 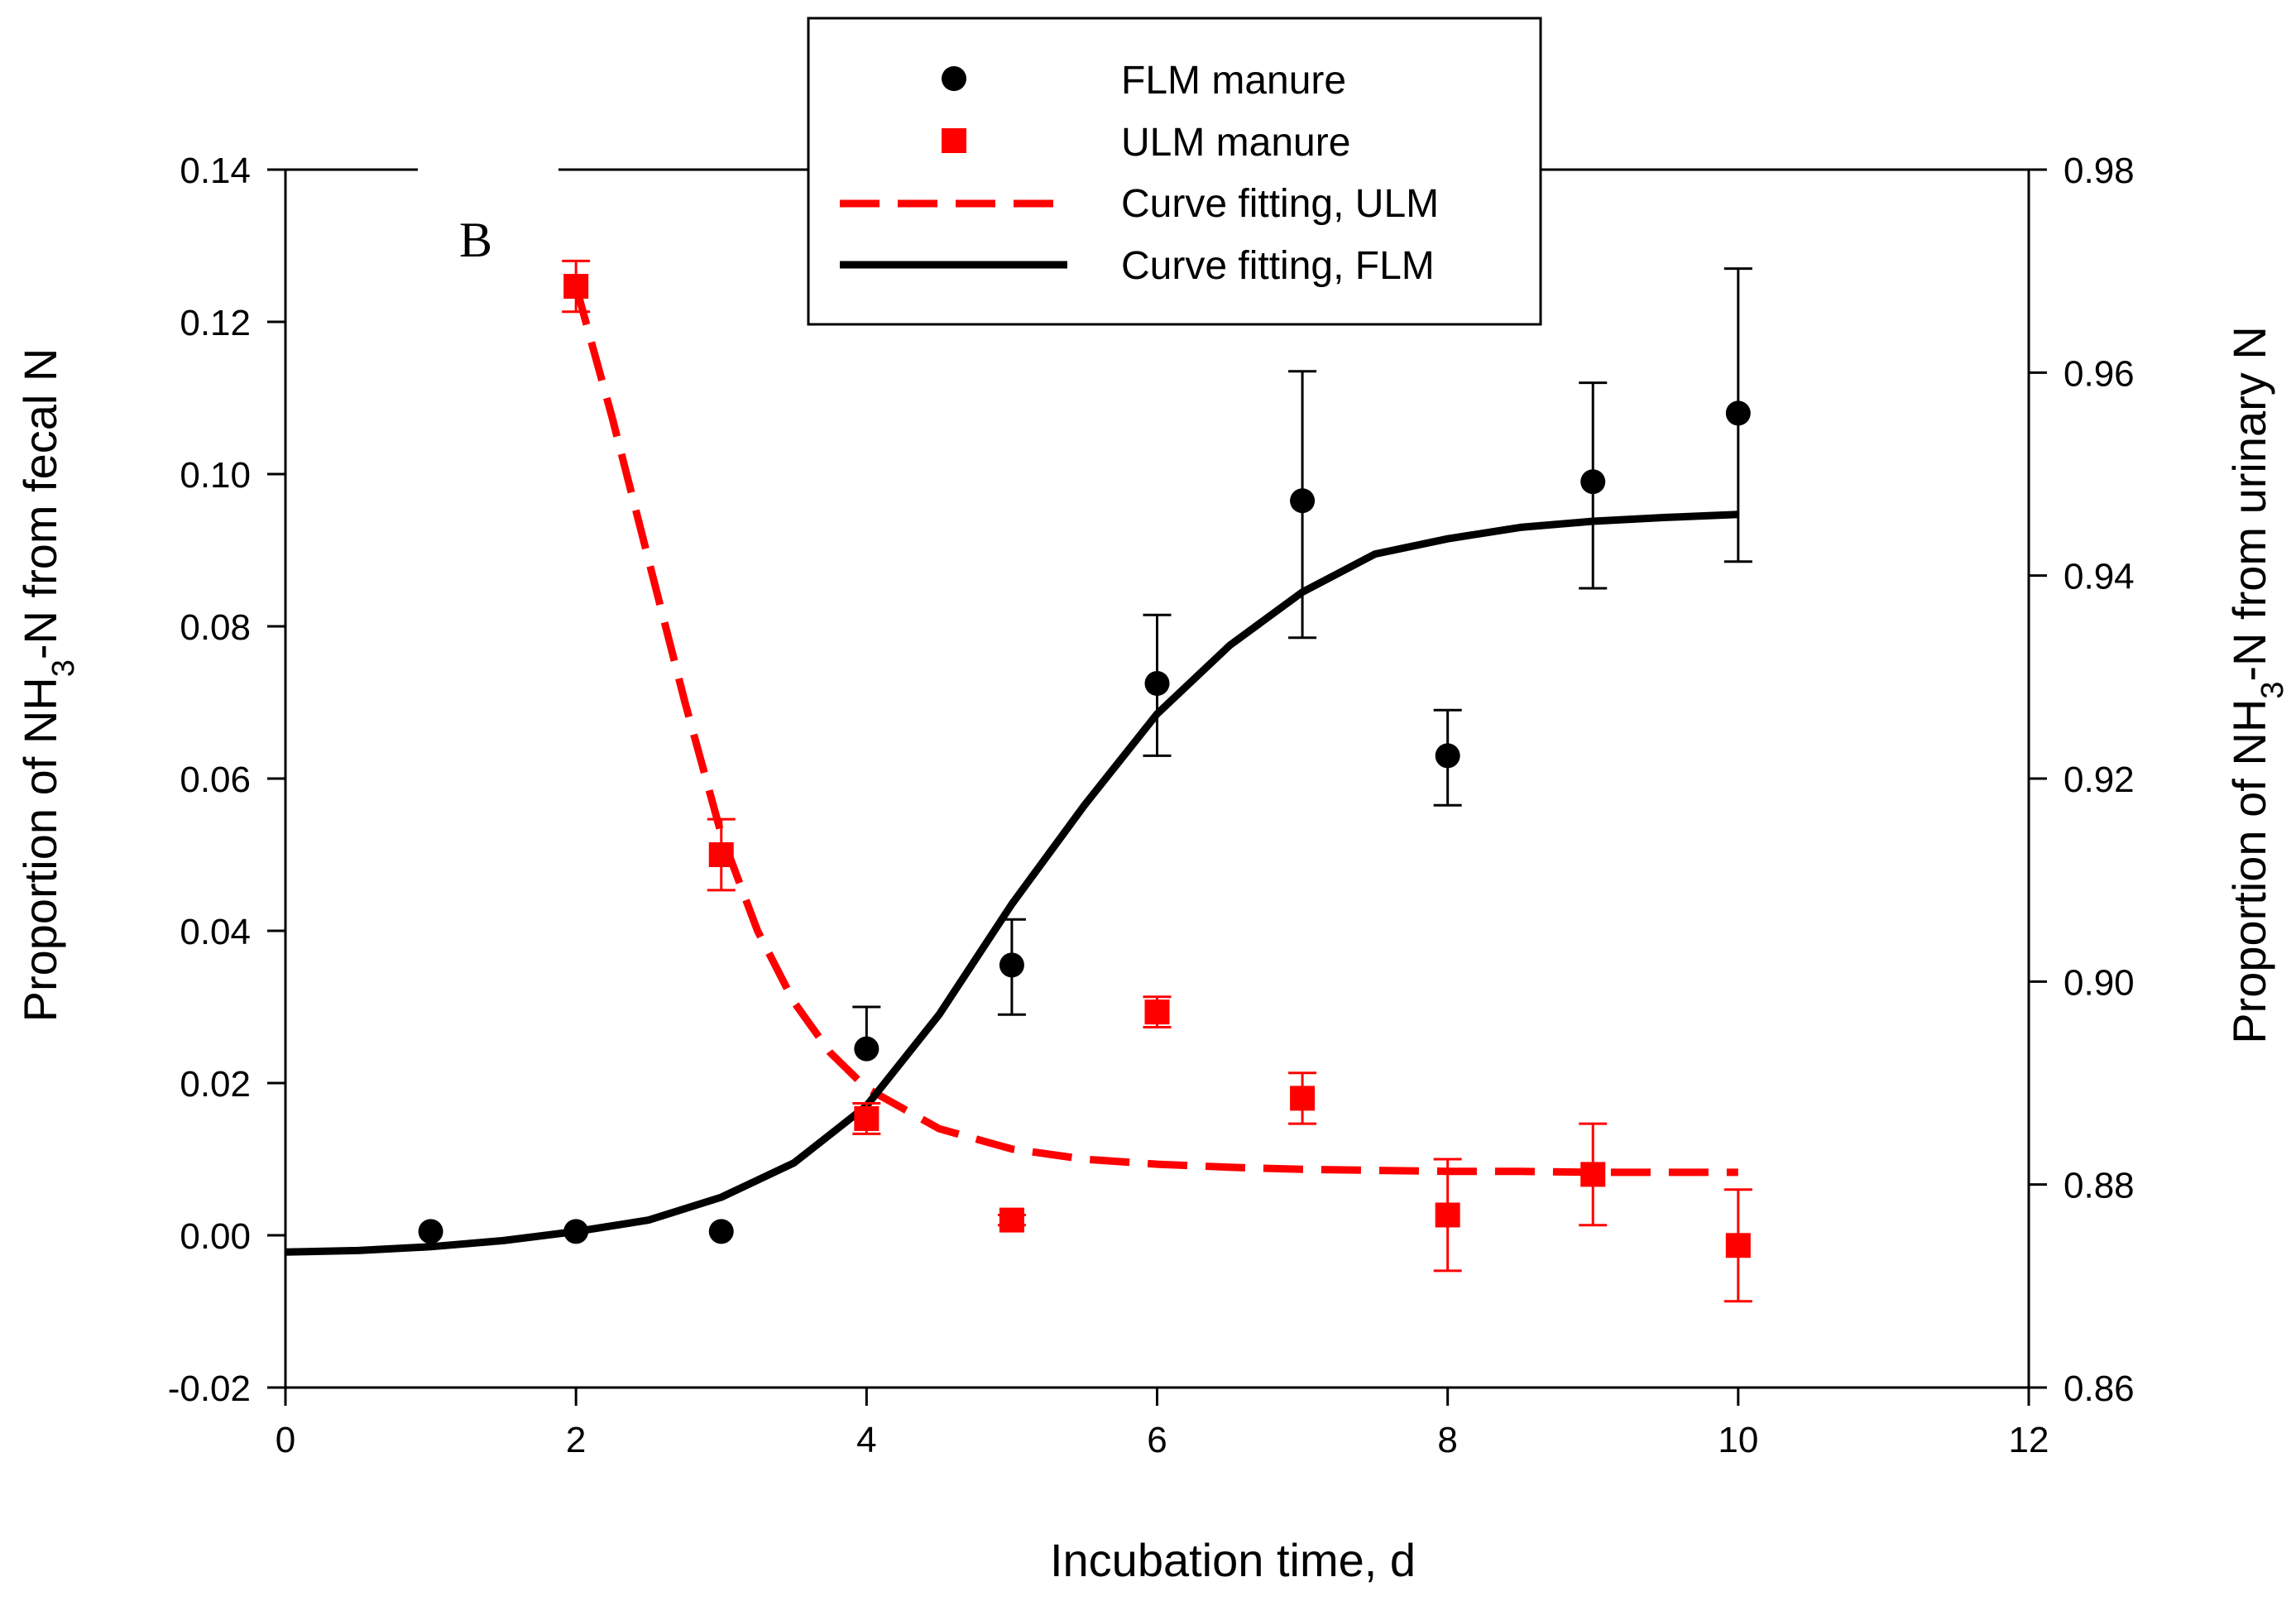 I want to click on y-right-tick-label: 0.86, so click(x=2099, y=1389).